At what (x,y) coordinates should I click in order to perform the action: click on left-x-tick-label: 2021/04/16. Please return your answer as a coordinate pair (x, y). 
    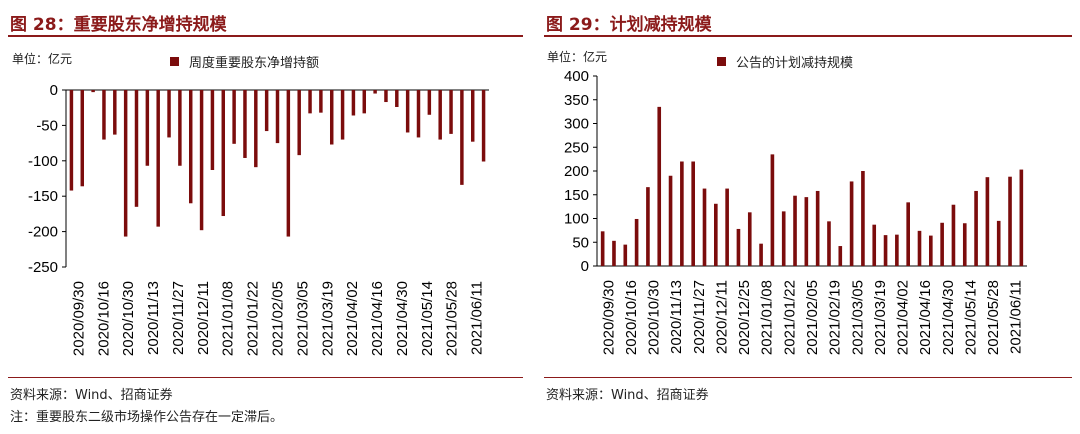
    Looking at the image, I should click on (377, 318).